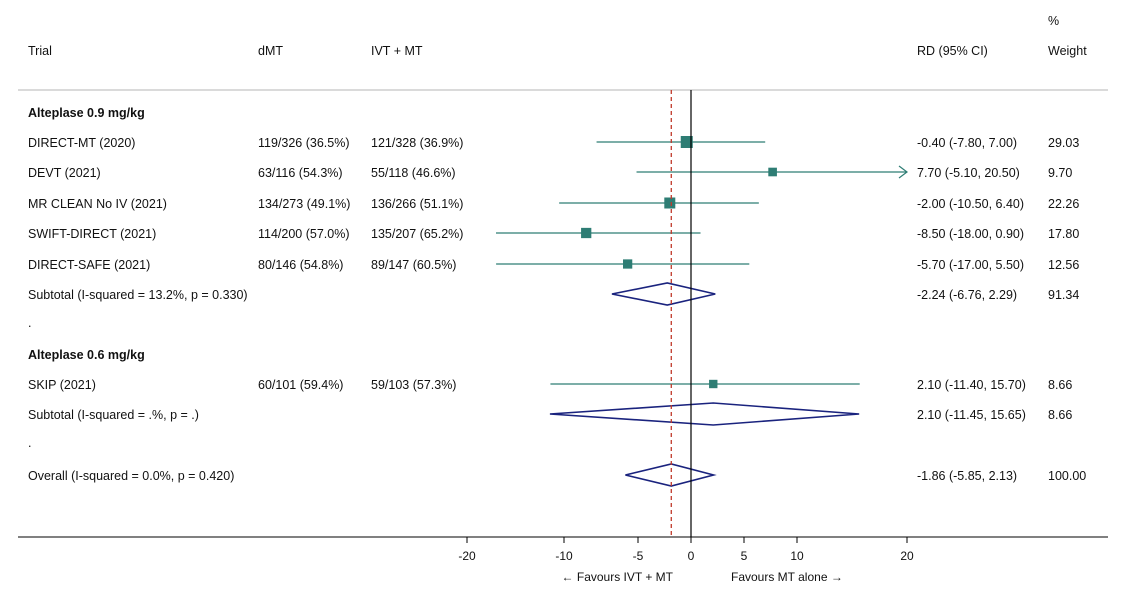 The image size is (1123, 602). Describe the element at coordinates (62, 385) in the screenshot. I see `trial-name: SKIP (2021)` at that location.